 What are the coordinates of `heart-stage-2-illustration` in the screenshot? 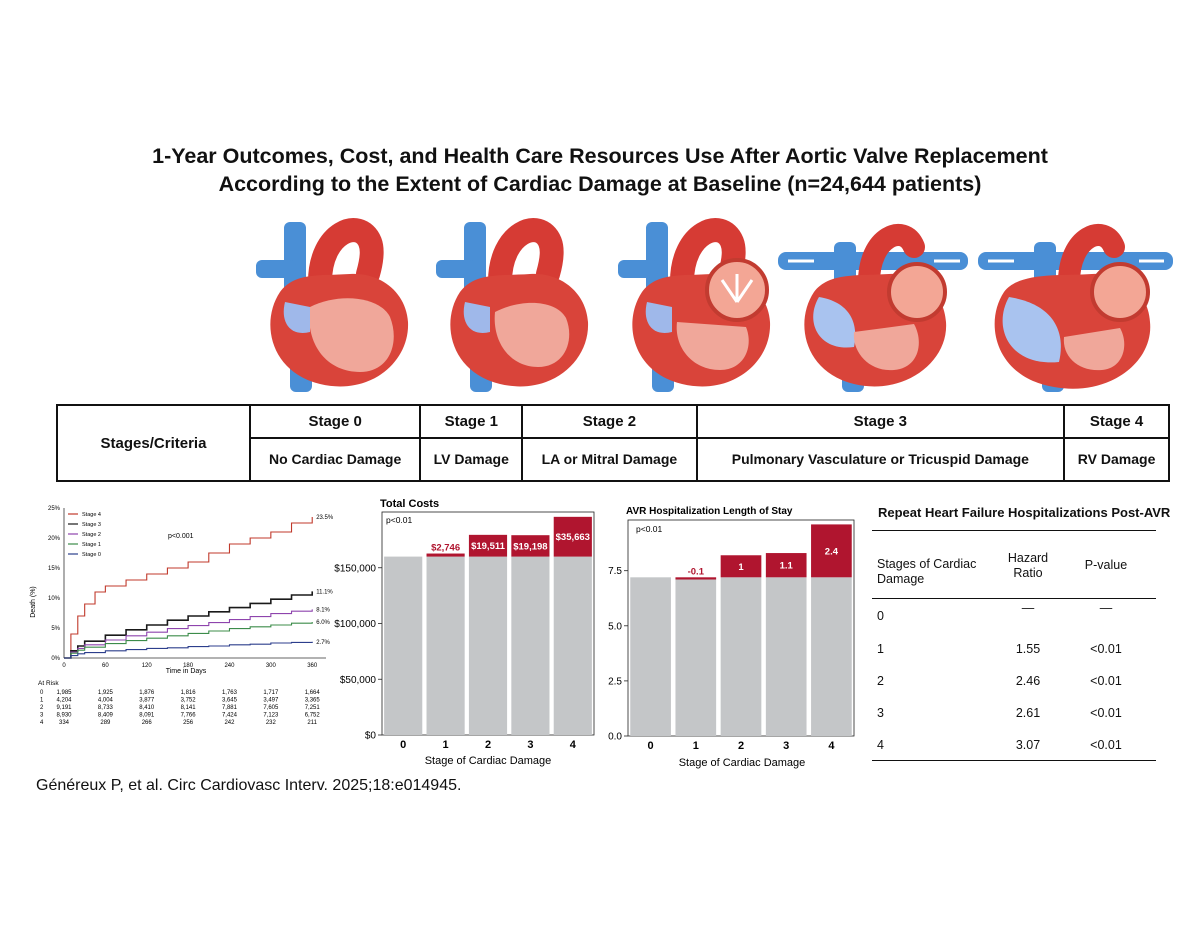 It's located at (694, 305).